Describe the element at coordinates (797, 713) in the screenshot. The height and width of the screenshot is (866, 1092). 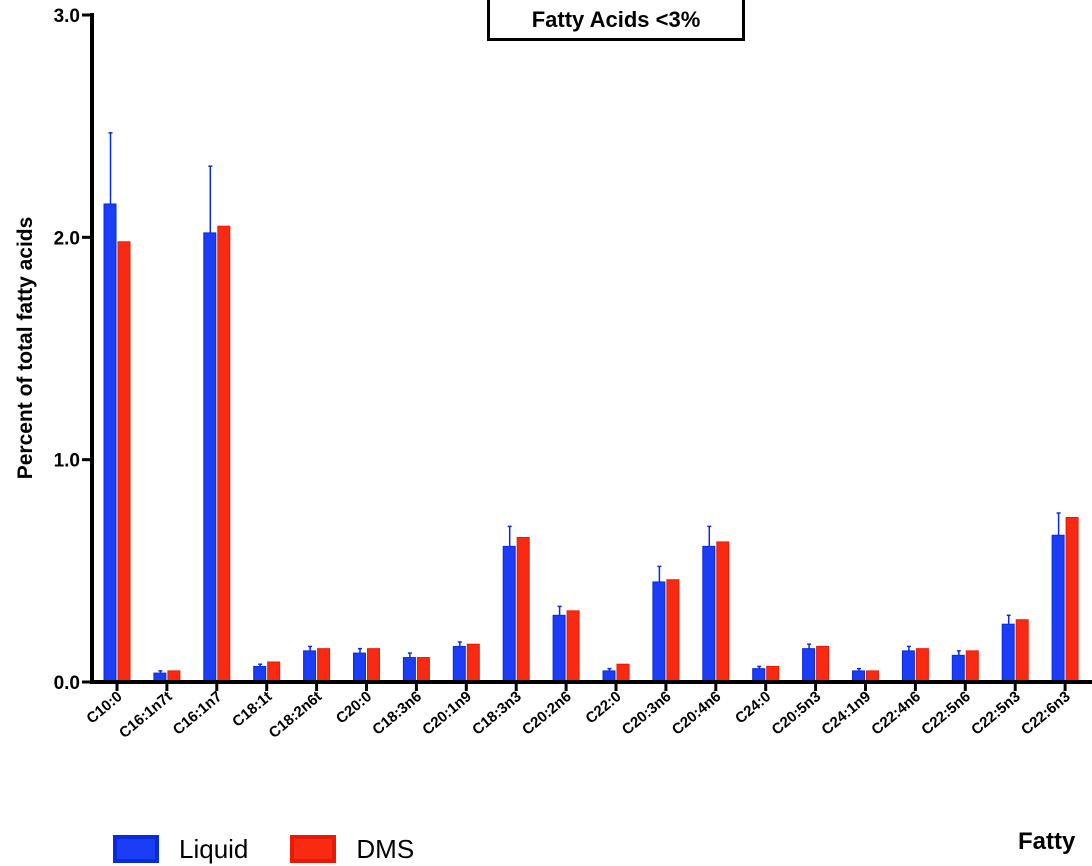
I see `x-tick-label-C20:5n3: C20:5n3` at that location.